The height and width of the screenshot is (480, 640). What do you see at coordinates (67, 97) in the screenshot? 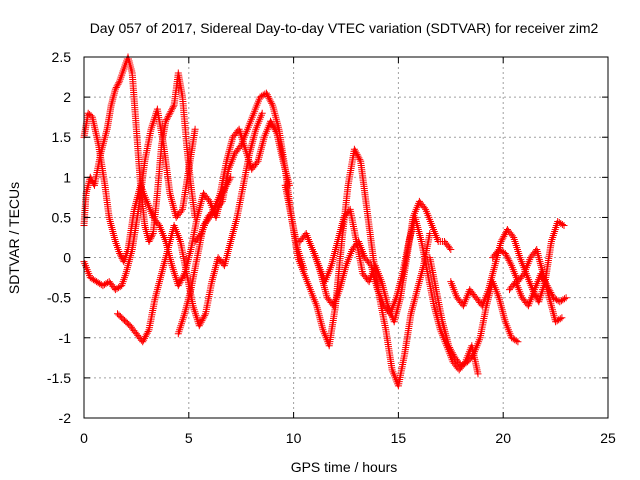
I see `y-tick-label: 2` at bounding box center [67, 97].